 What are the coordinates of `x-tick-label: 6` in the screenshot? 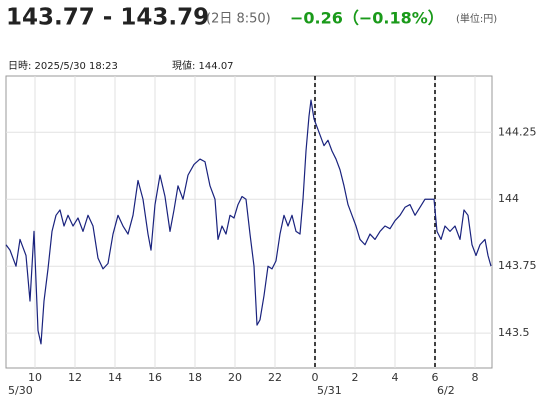 It's located at (435, 377).